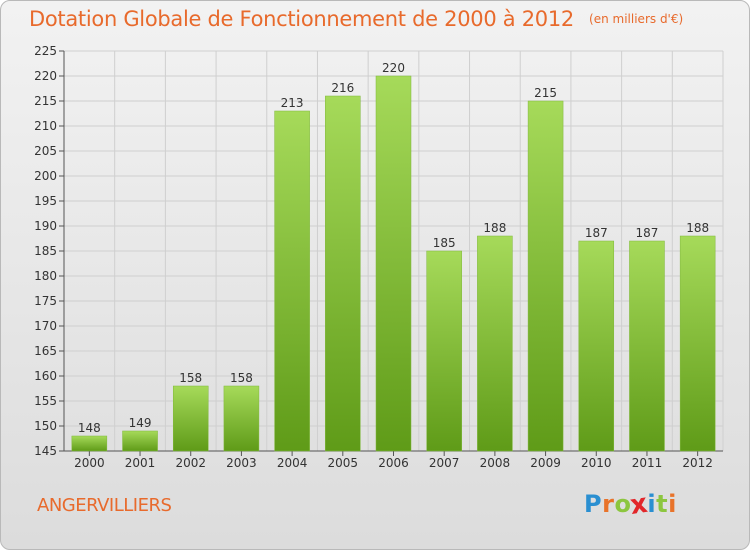 The width and height of the screenshot is (750, 550). What do you see at coordinates (45, 101) in the screenshot?
I see `y-tick-label: 215` at bounding box center [45, 101].